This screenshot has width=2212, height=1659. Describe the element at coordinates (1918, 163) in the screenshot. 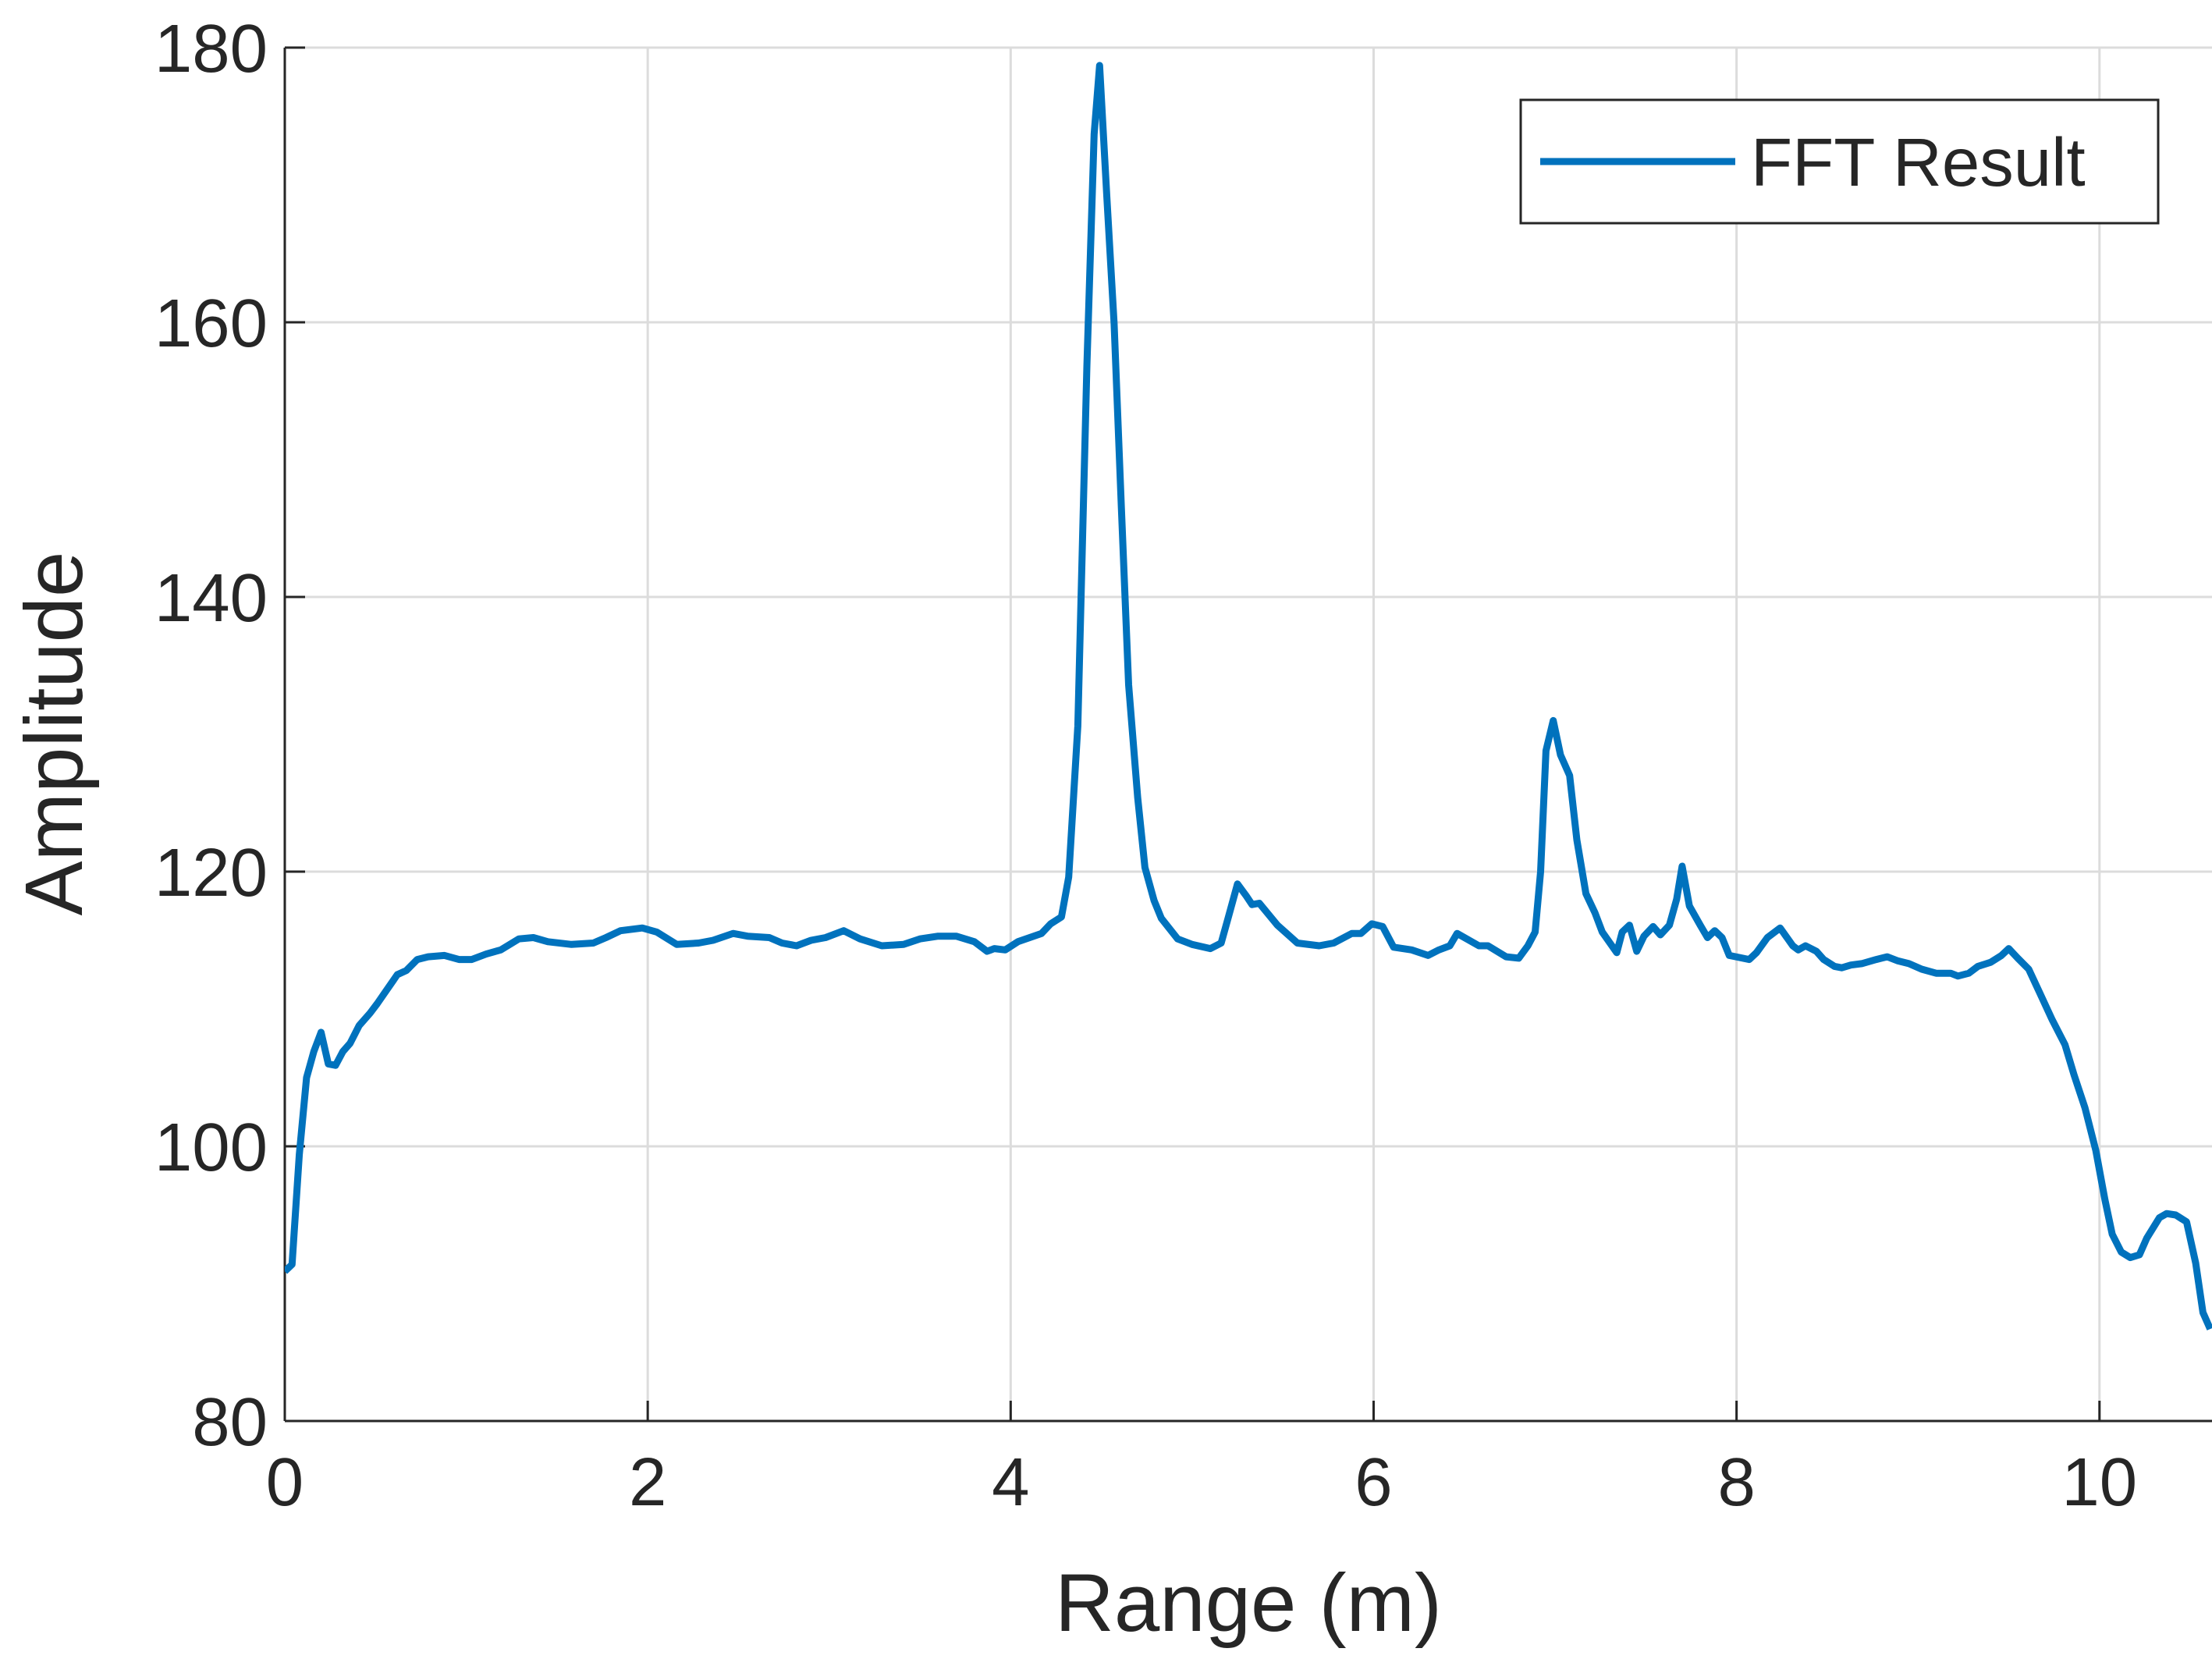

I see `legend-label: FFT Result` at that location.